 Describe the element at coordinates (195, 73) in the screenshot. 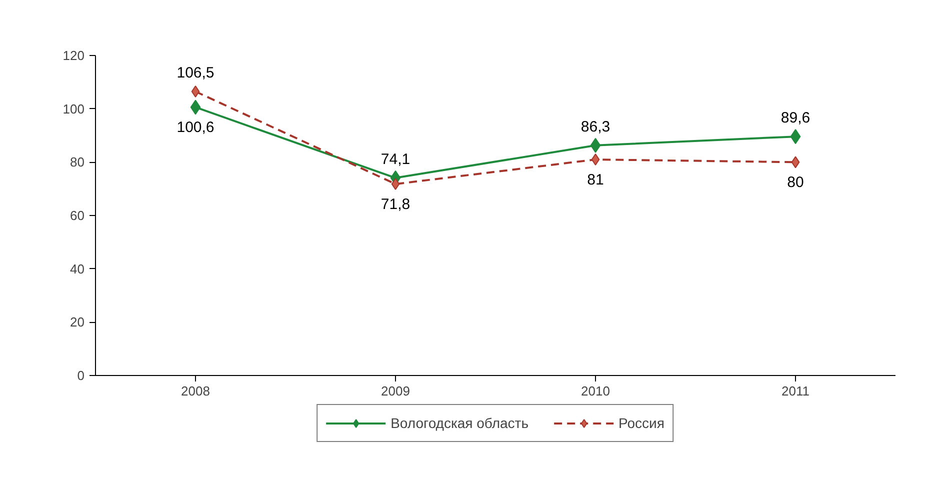

I see `data-label: 106,5` at that location.